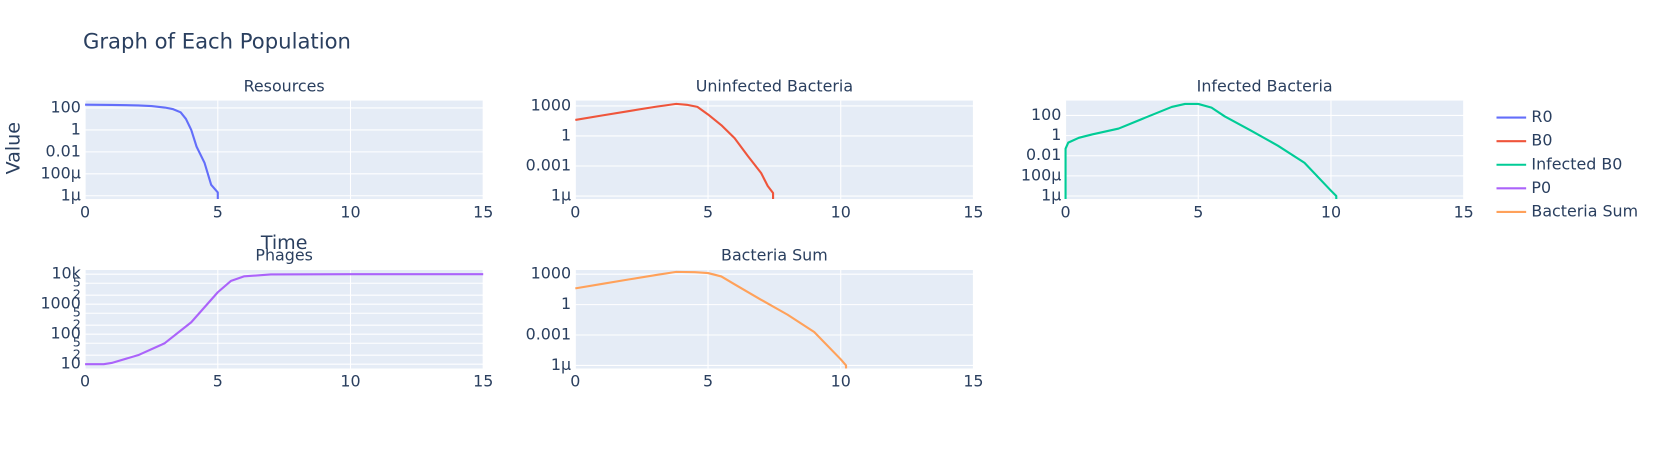 The width and height of the screenshot is (1661, 450). What do you see at coordinates (217, 40) in the screenshot?
I see `figure-title: Graph of Each Population` at bounding box center [217, 40].